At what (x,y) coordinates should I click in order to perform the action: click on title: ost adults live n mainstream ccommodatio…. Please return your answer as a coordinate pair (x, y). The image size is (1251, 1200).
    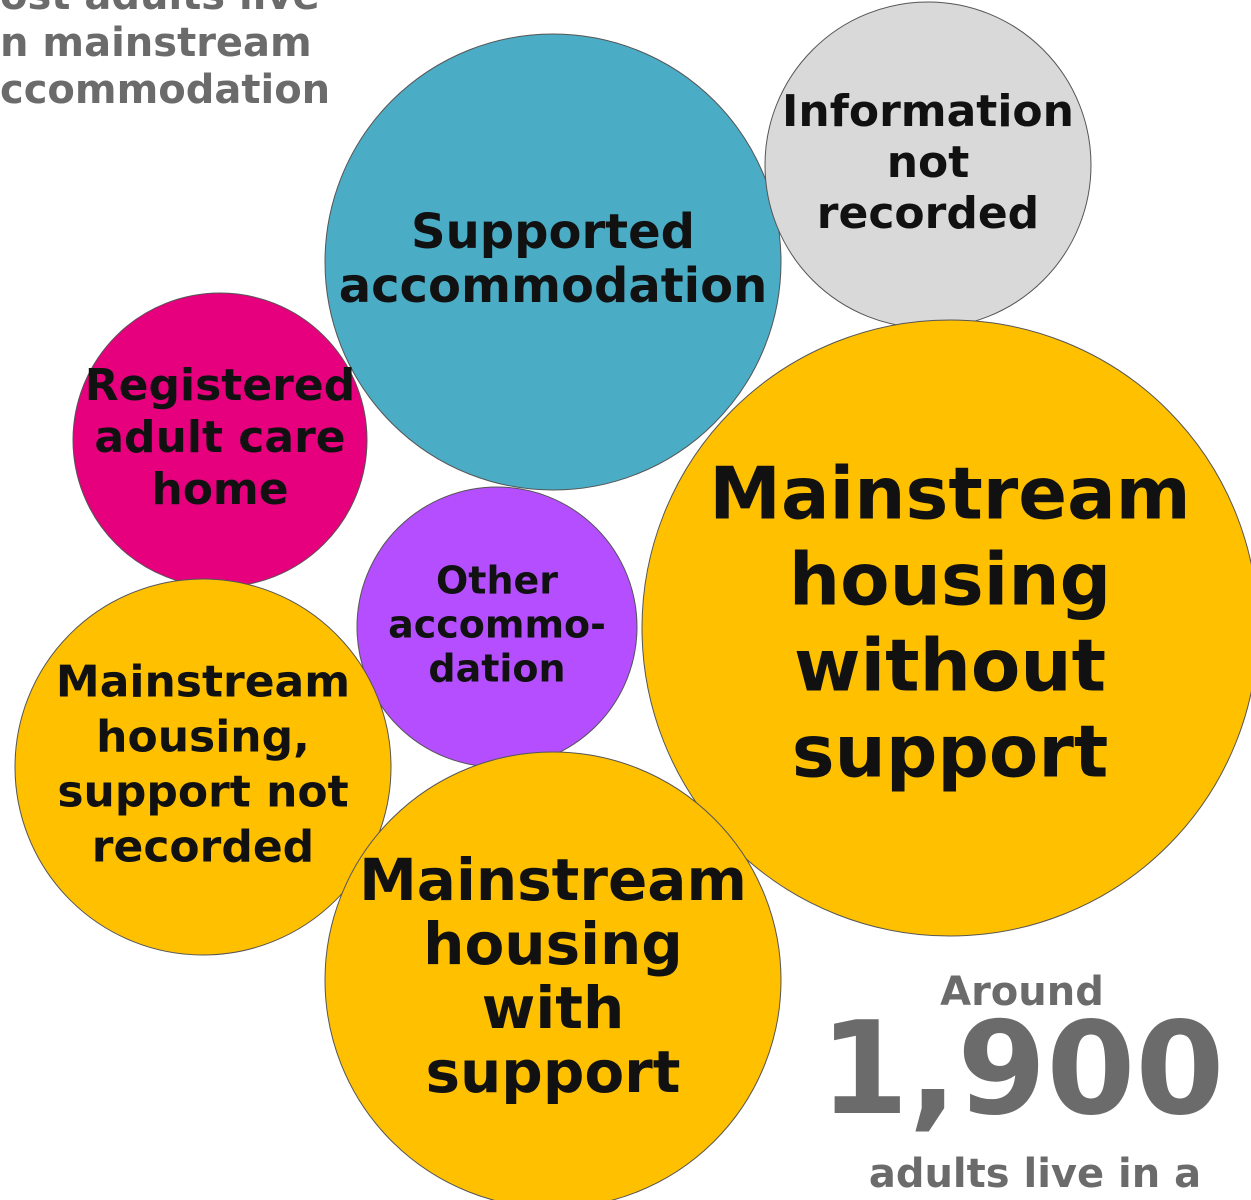
    Looking at the image, I should click on (165, 56).